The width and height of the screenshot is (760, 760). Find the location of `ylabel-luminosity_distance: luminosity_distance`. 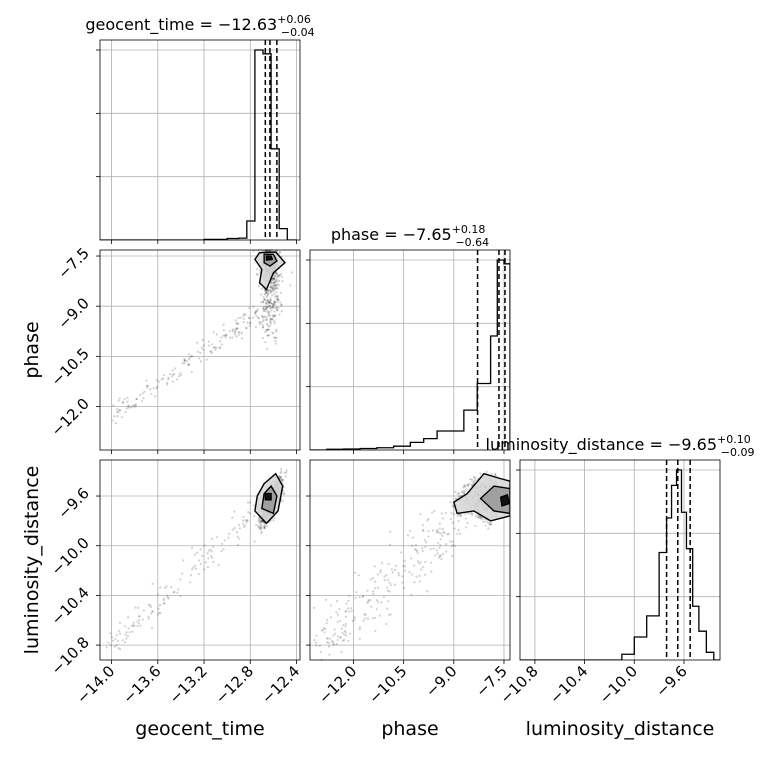

ylabel-luminosity_distance: luminosity_distance is located at coordinates (32, 560).